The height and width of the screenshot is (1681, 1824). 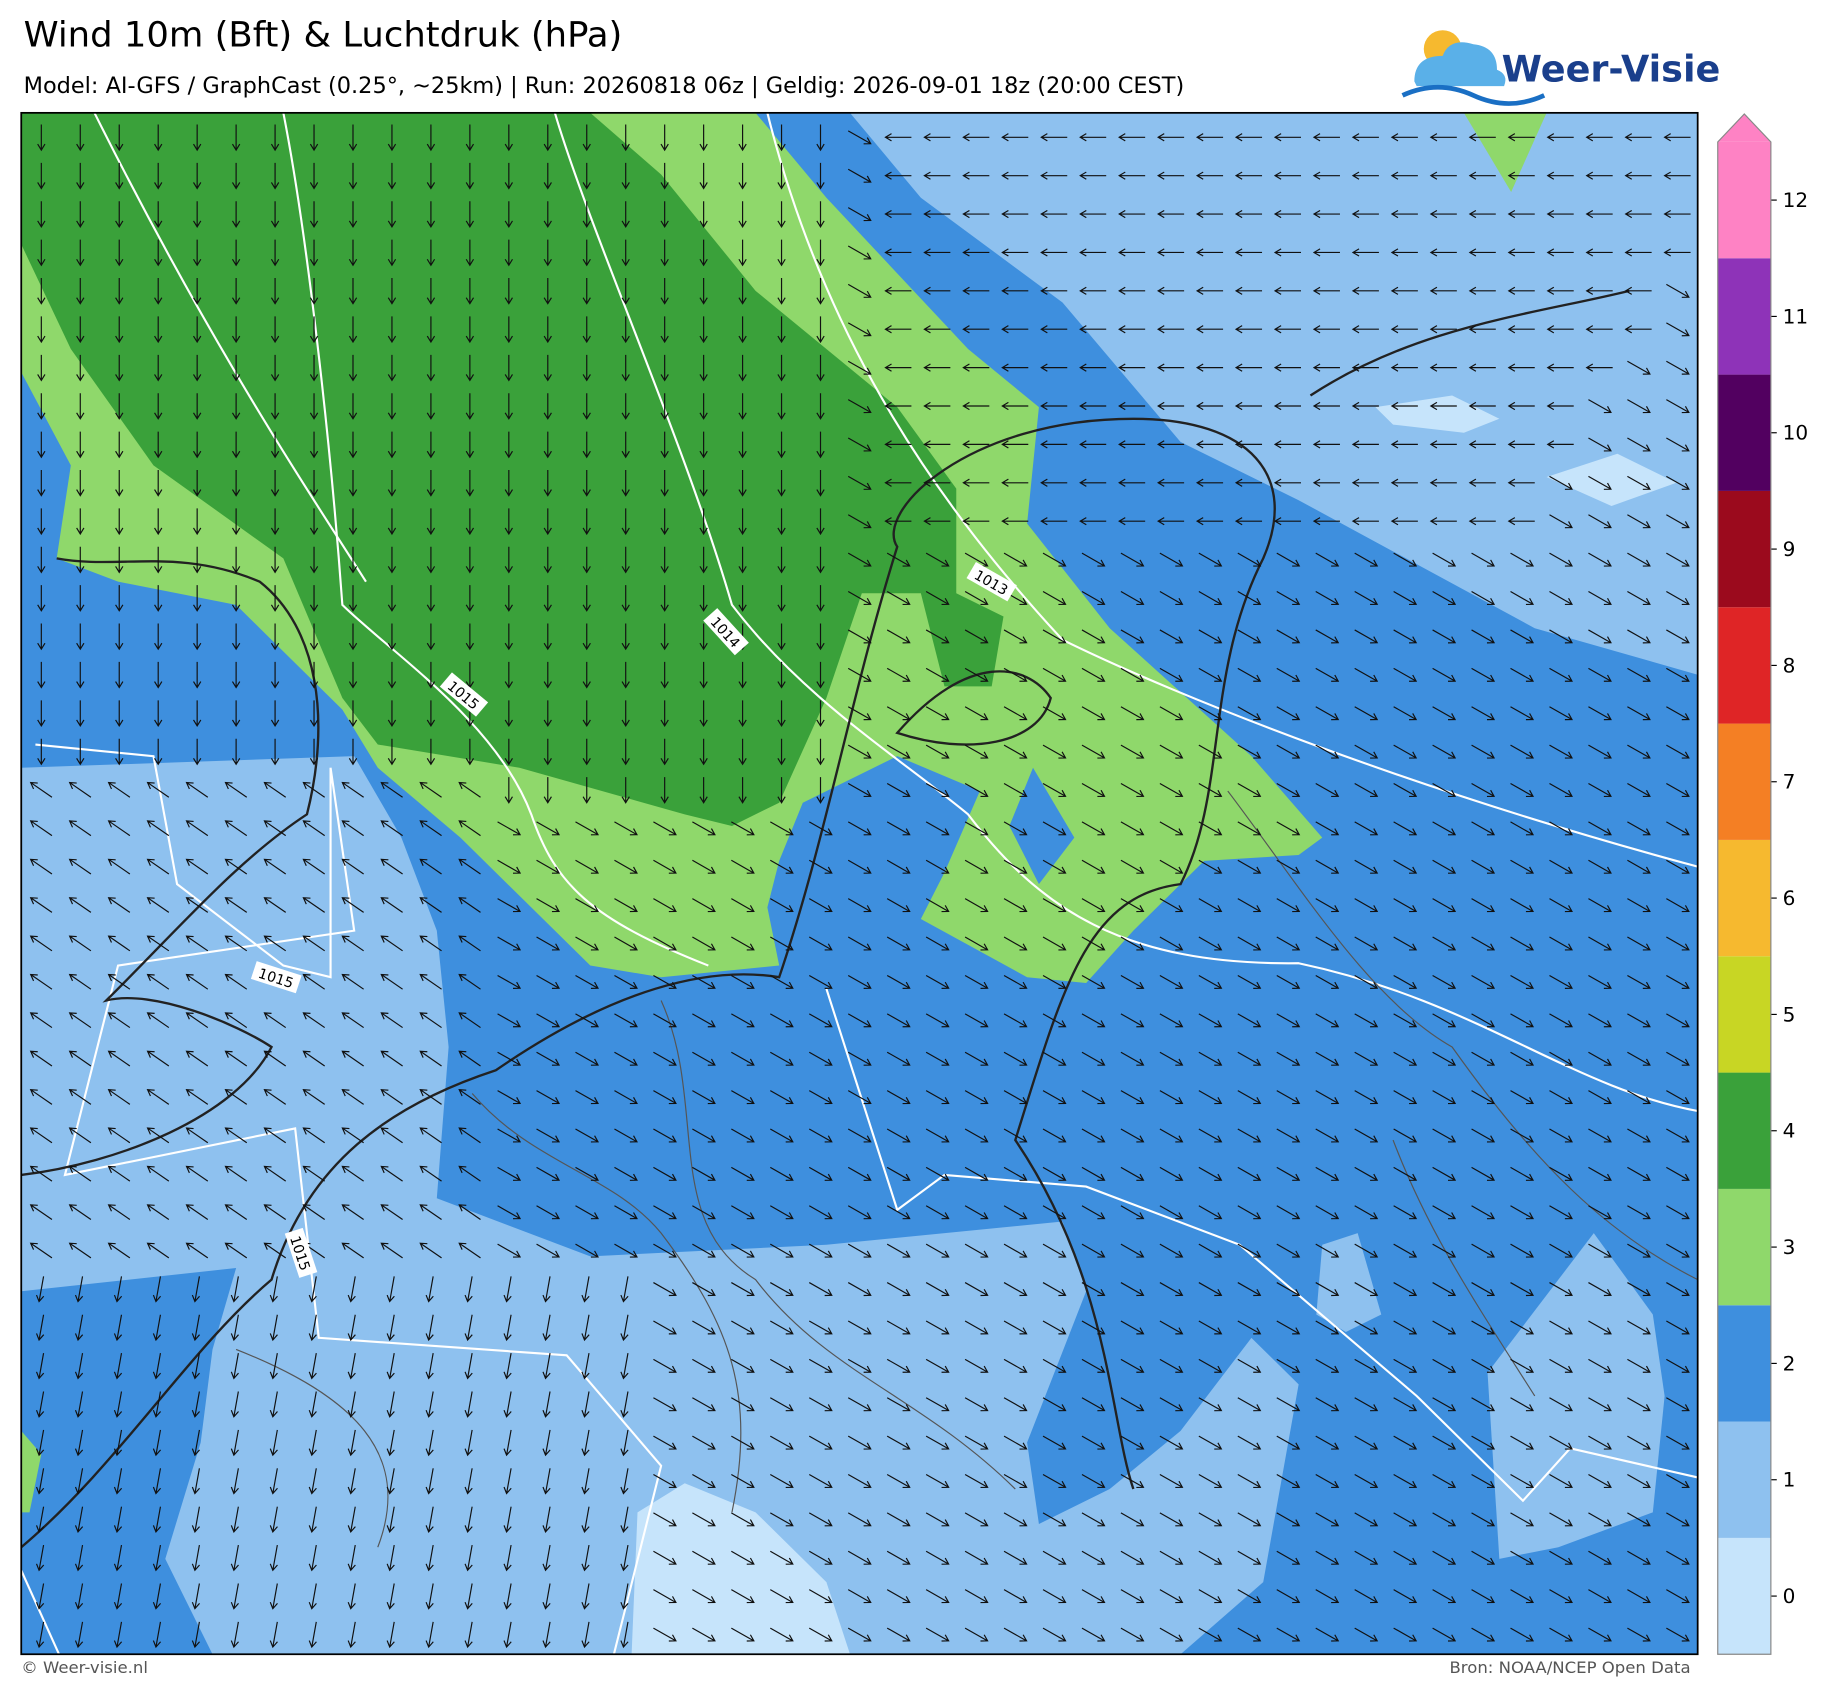 What do you see at coordinates (1789, 1364) in the screenshot?
I see `colorbar-label: 2` at bounding box center [1789, 1364].